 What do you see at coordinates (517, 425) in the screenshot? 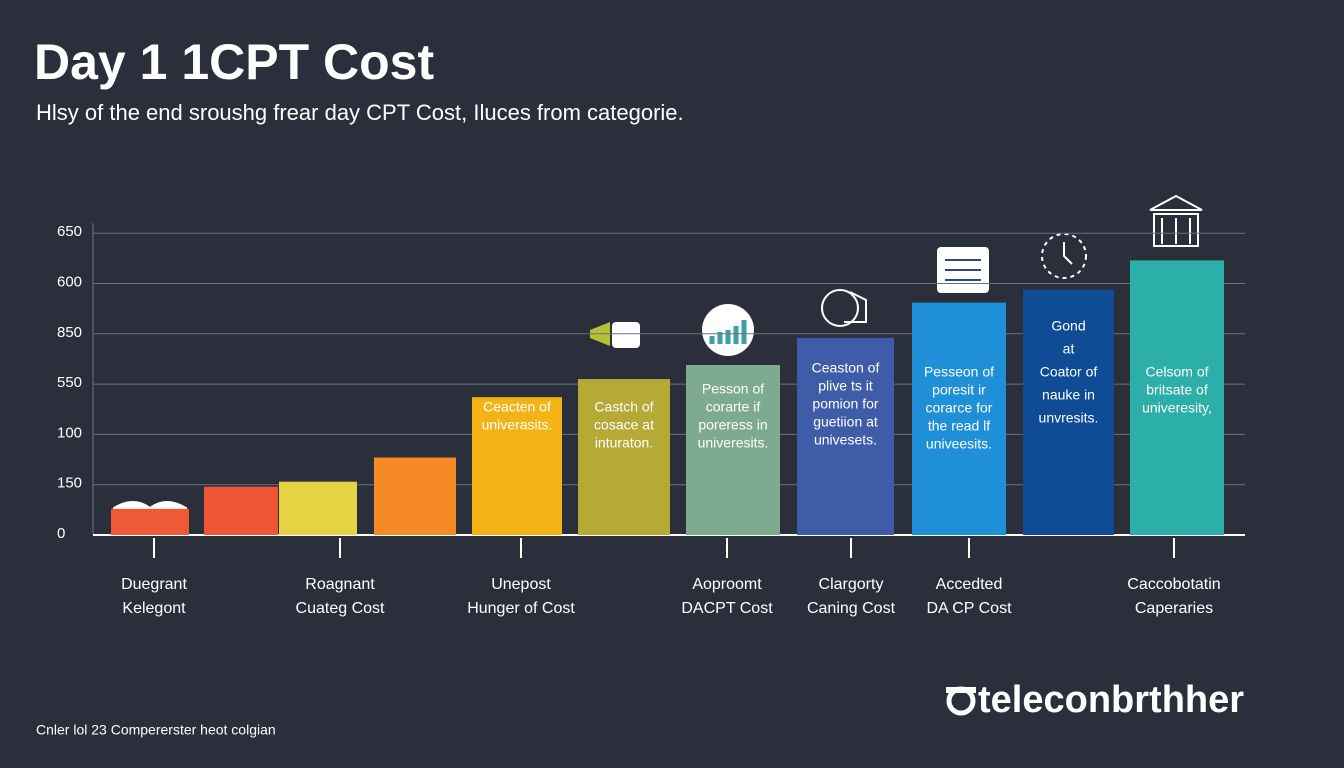
I see `bar-label: univerasits.` at bounding box center [517, 425].